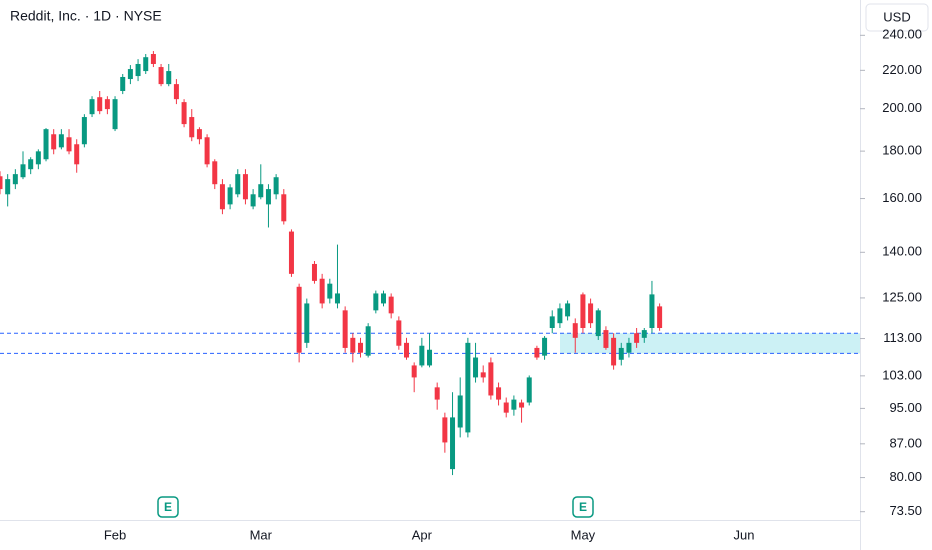  Describe the element at coordinates (902, 150) in the screenshot. I see `y-tick-label: 180.00` at that location.